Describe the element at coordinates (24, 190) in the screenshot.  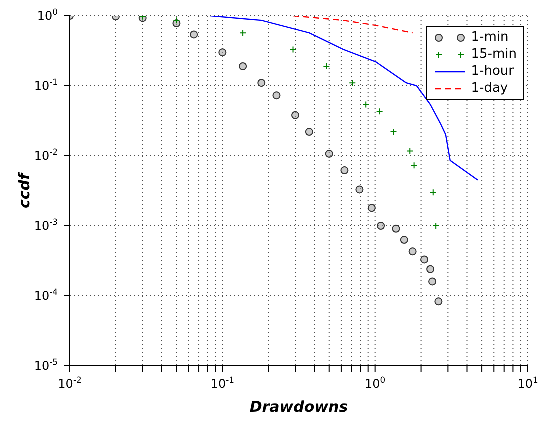
I see `y-axis-title: ccdf` at that location.